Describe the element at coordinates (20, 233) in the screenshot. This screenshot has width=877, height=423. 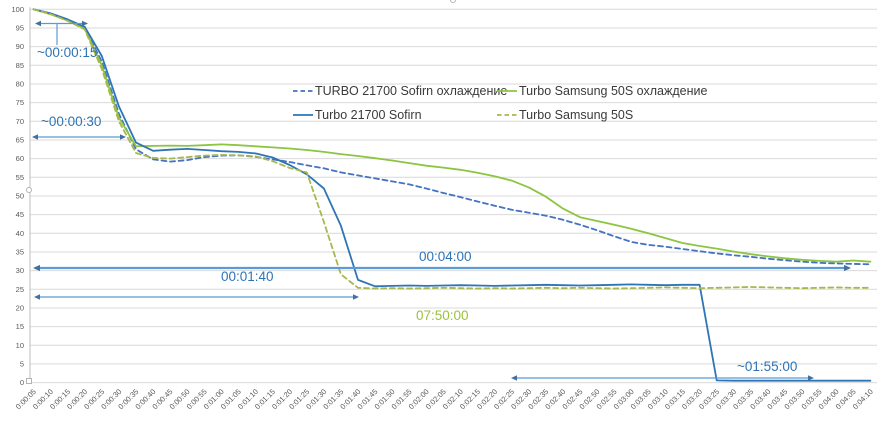
I see `y-tick-label: 40` at that location.